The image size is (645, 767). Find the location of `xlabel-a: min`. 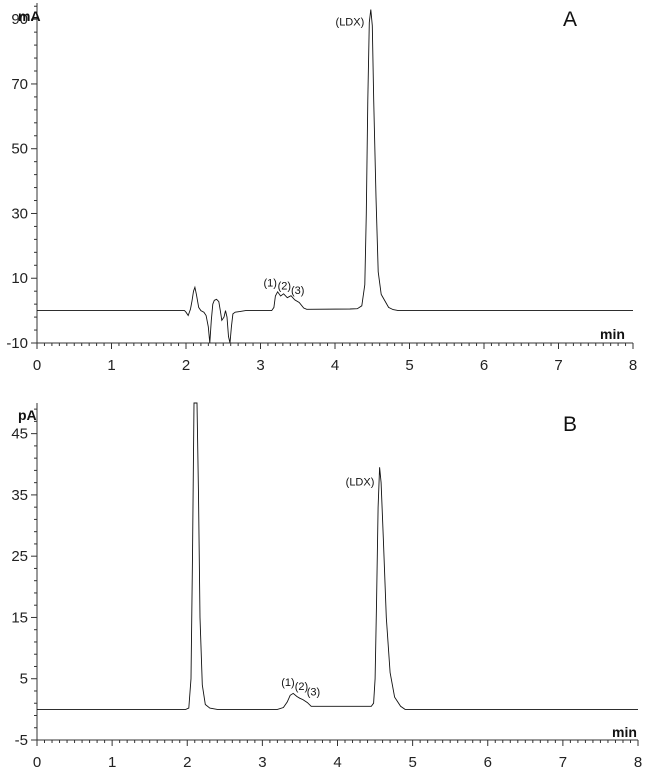

xlabel-a: min is located at coordinates (612, 334).